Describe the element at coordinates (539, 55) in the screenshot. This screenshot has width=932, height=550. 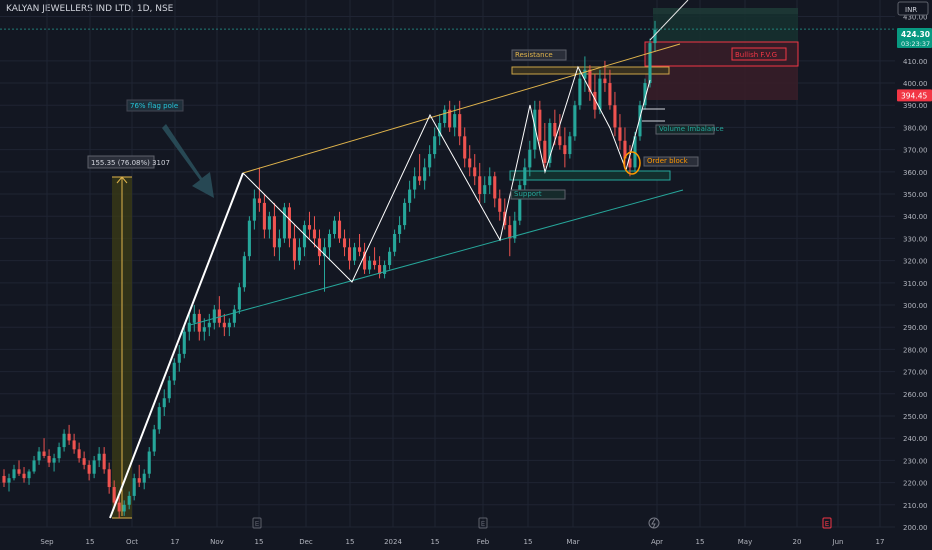
I see `resistance-label: Resistance` at that location.